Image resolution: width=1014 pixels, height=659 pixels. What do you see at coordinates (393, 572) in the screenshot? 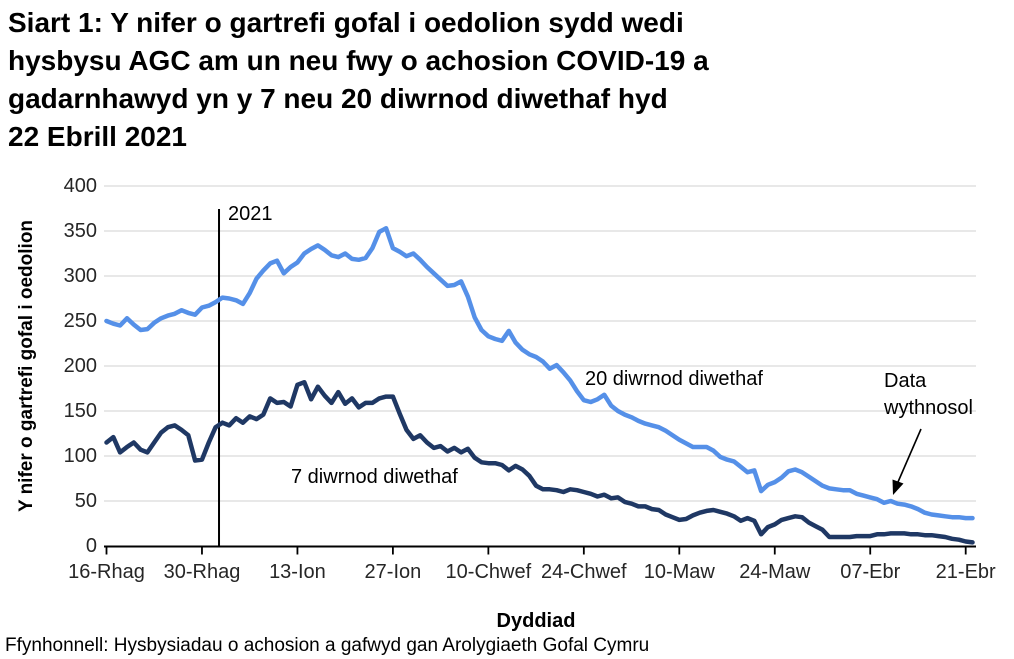
I see `x-tick-label: 27-Ion` at bounding box center [393, 572].